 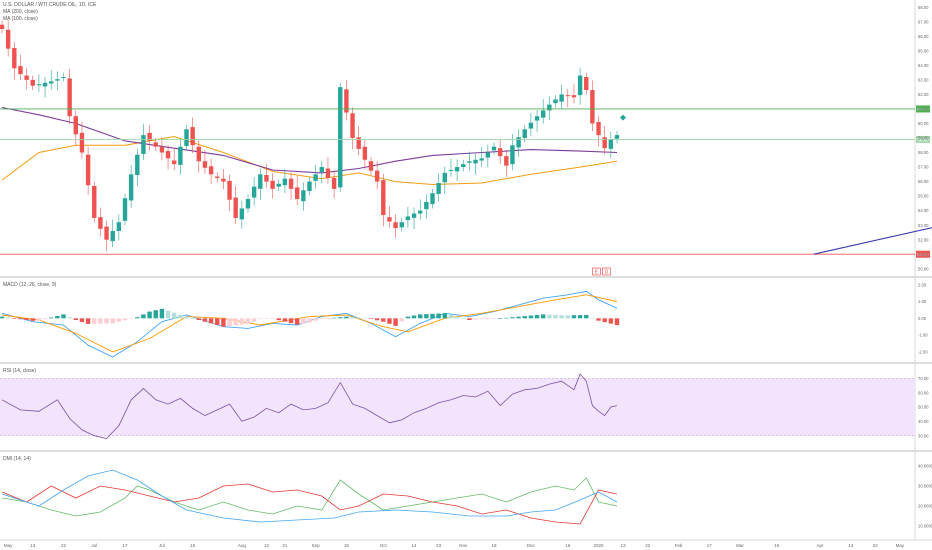 I want to click on level-tag-support, so click(x=923, y=254).